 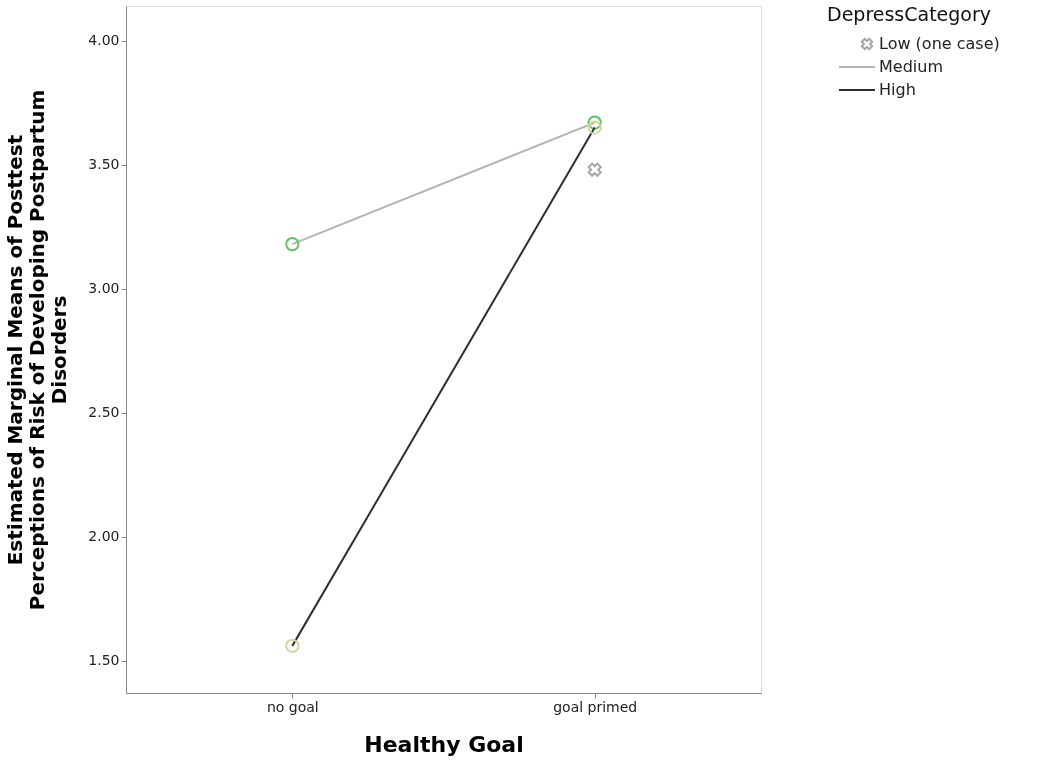 I want to click on x-tick-label: no goal, so click(x=292, y=706).